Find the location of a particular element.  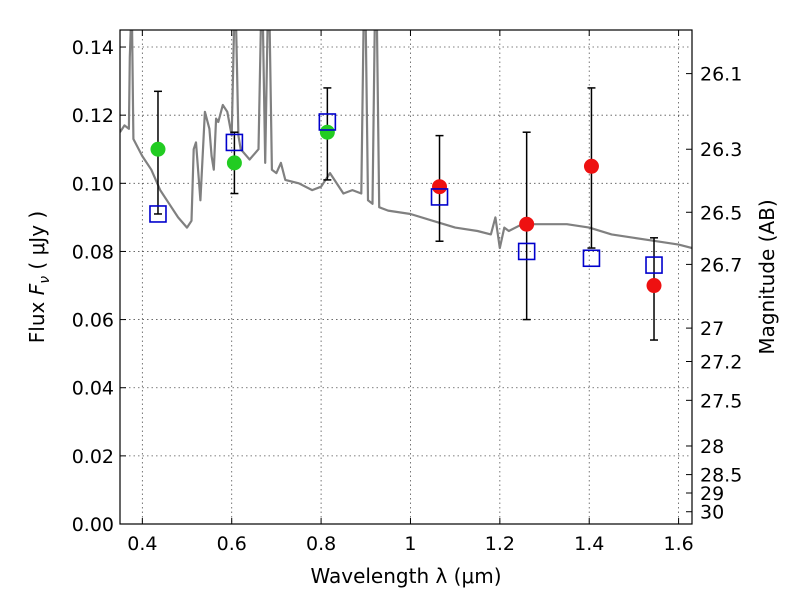

x-tick-label: 1.4 is located at coordinates (589, 544).